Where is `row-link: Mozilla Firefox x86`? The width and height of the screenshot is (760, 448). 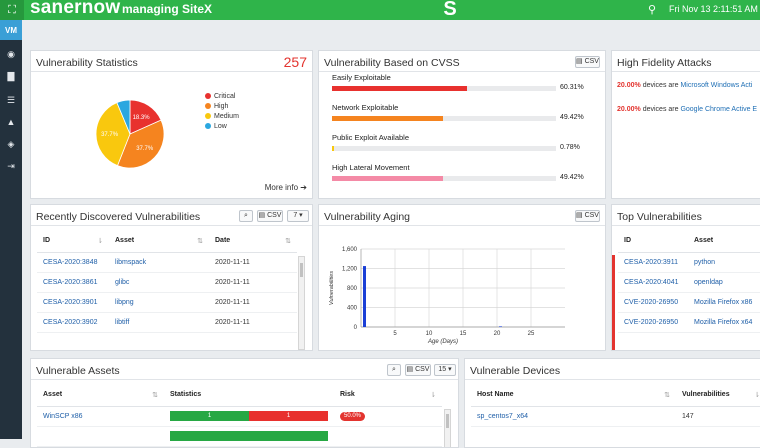
row-link: Mozilla Firefox x86 is located at coordinates (724, 302).